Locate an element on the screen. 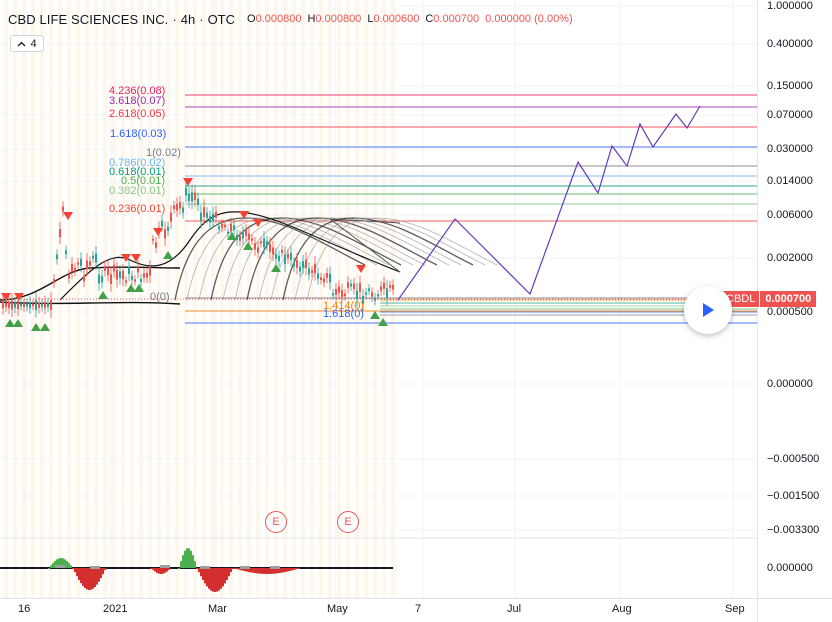  time-axis: 16 2021 Mar May 7 Jul Aug Sep is located at coordinates (378, 610).